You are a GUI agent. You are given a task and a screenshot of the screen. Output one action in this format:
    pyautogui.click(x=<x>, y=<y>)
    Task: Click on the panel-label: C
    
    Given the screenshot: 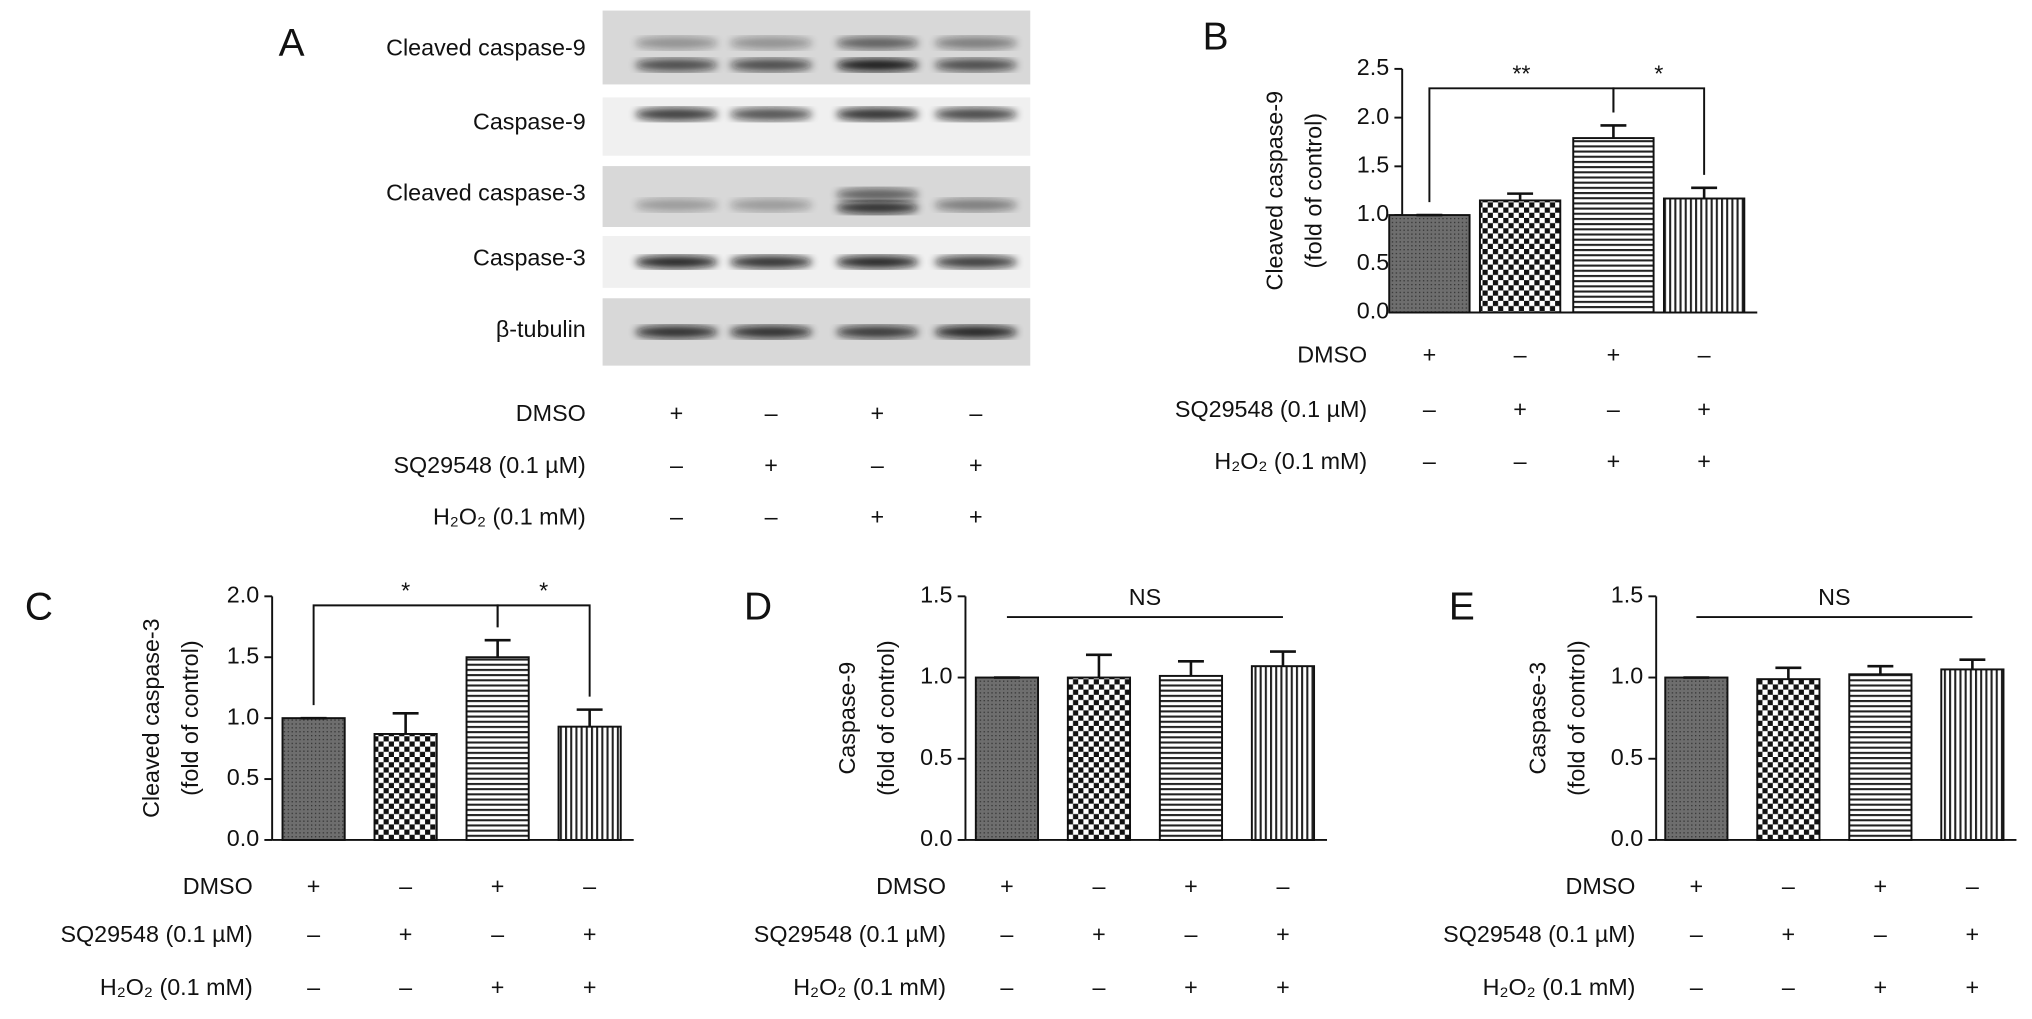 What is the action you would take?
    pyautogui.click(x=39, y=607)
    